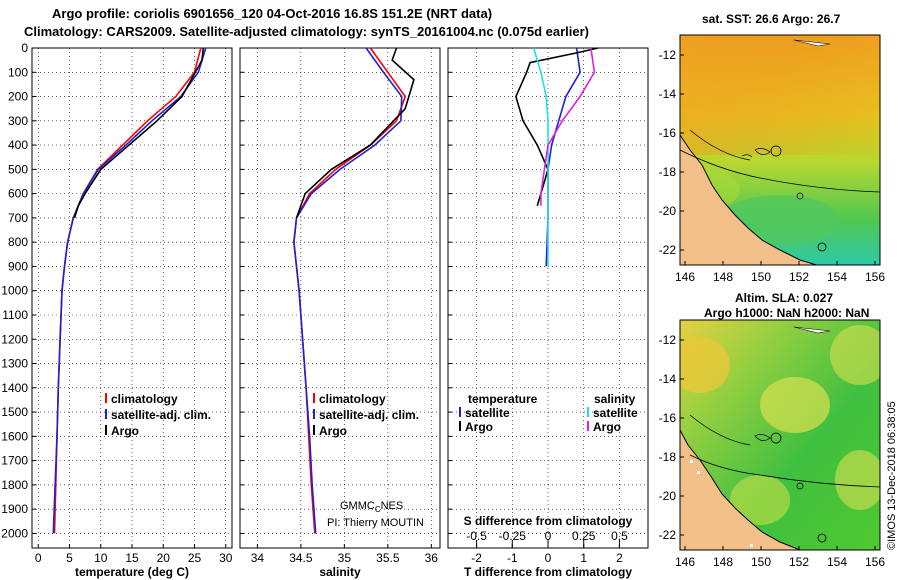 This screenshot has height=580, width=900. What do you see at coordinates (132, 572) in the screenshot?
I see `temperature-xlabel: temperature (deg C)` at bounding box center [132, 572].